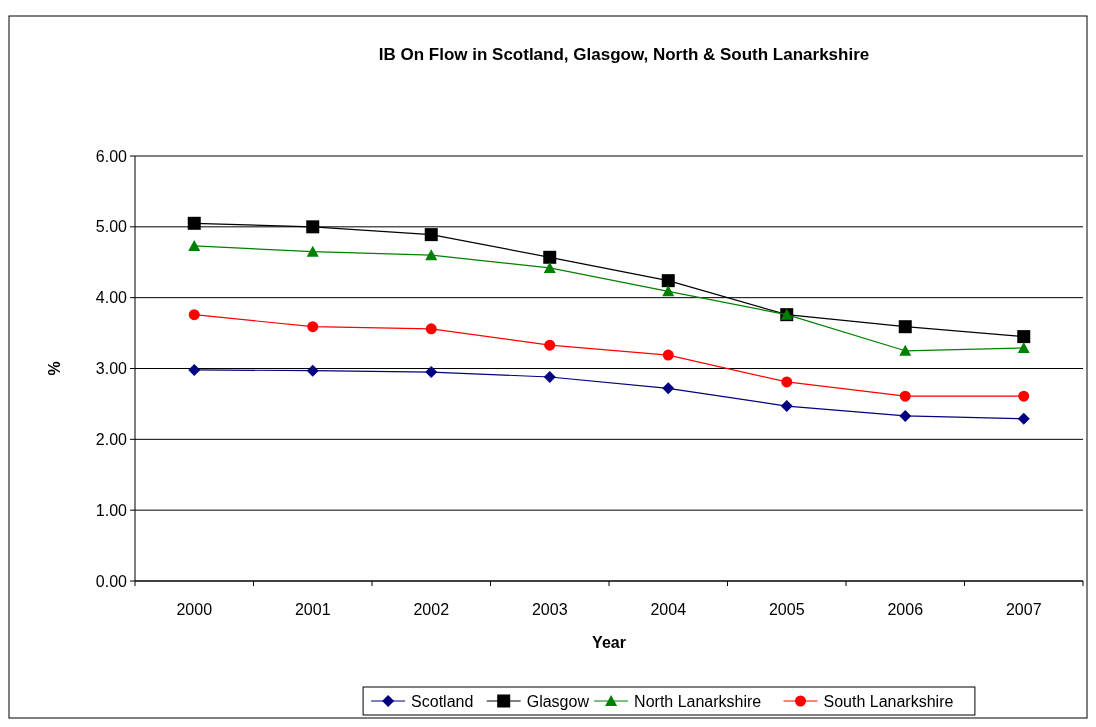  Describe the element at coordinates (558, 701) in the screenshot. I see `legend-label: Glasgow` at that location.